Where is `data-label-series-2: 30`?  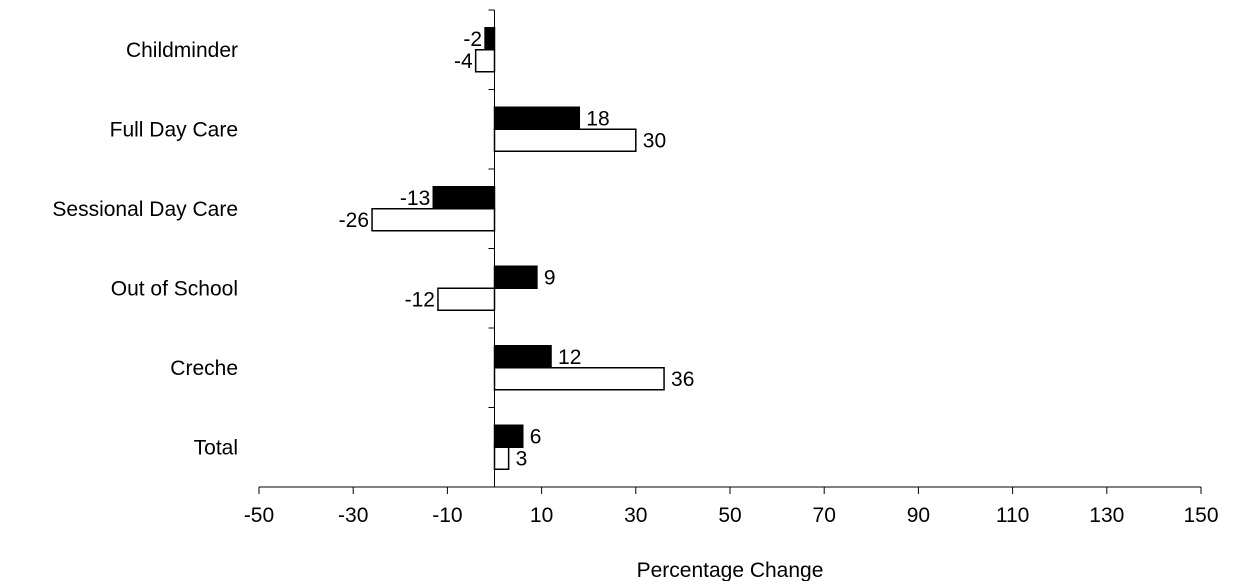 data-label-series-2: 30 is located at coordinates (654, 140).